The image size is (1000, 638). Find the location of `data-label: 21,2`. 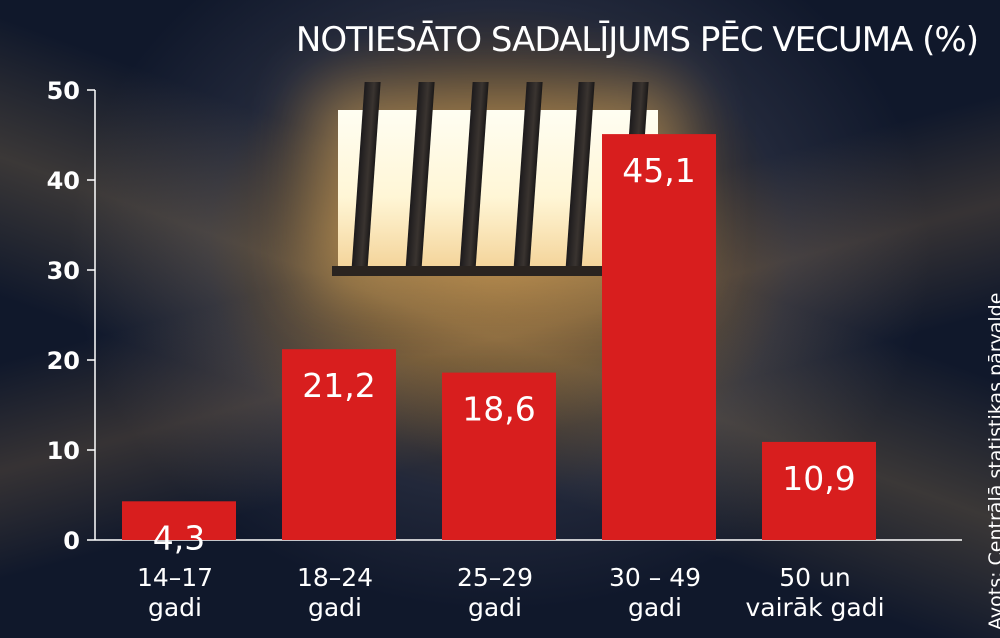

data-label: 21,2 is located at coordinates (338, 385).